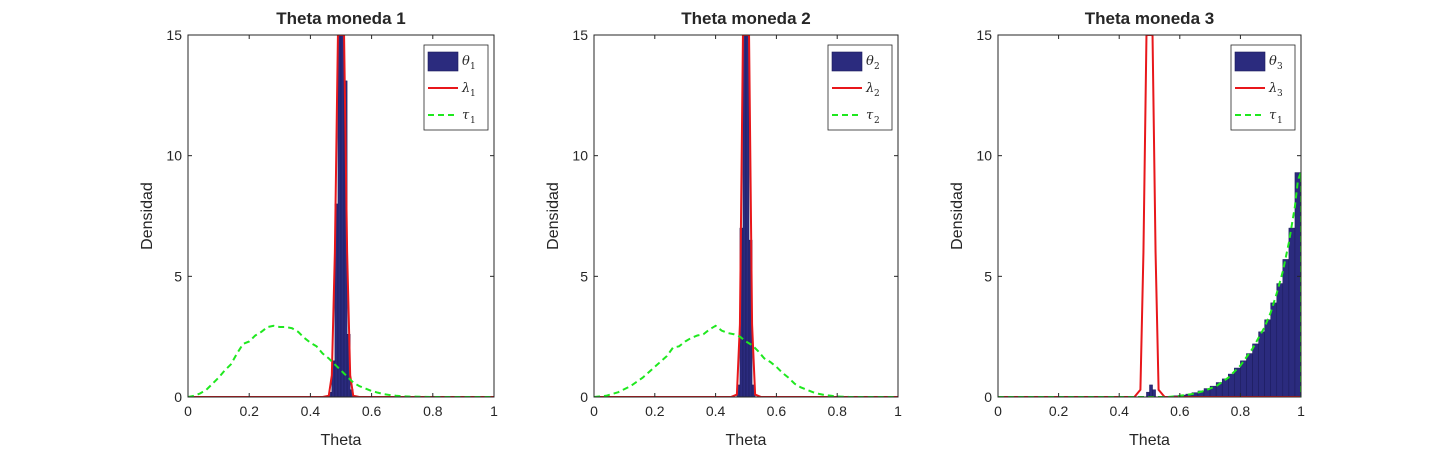 Image resolution: width=1440 pixels, height=450 pixels. What do you see at coordinates (745, 18) in the screenshot?
I see `chart-title: Theta moneda 2` at bounding box center [745, 18].